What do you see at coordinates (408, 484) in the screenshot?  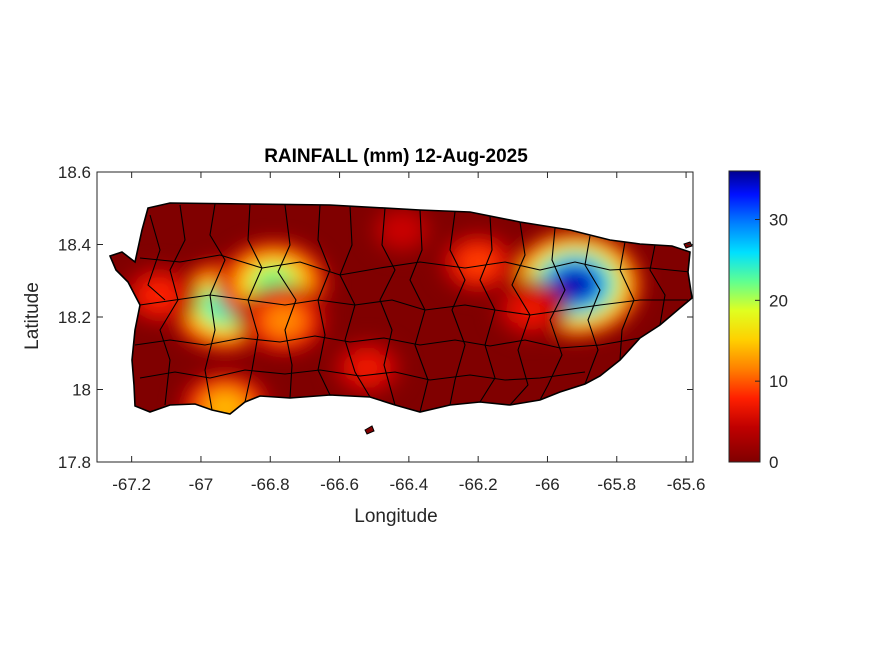 I see `x-tick-label: -66.4` at bounding box center [408, 484].